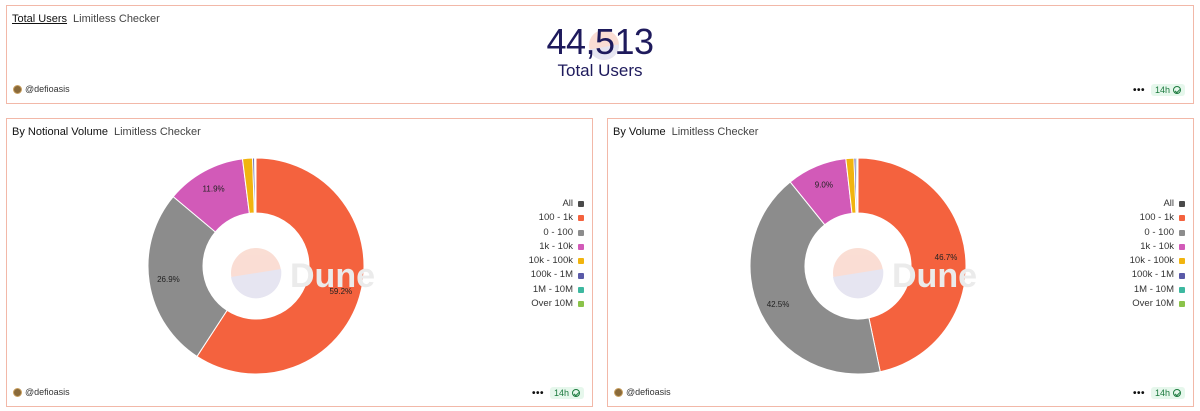 This screenshot has width=1200, height=411. What do you see at coordinates (778, 304) in the screenshot?
I see `slice-label: 42.5%` at bounding box center [778, 304].